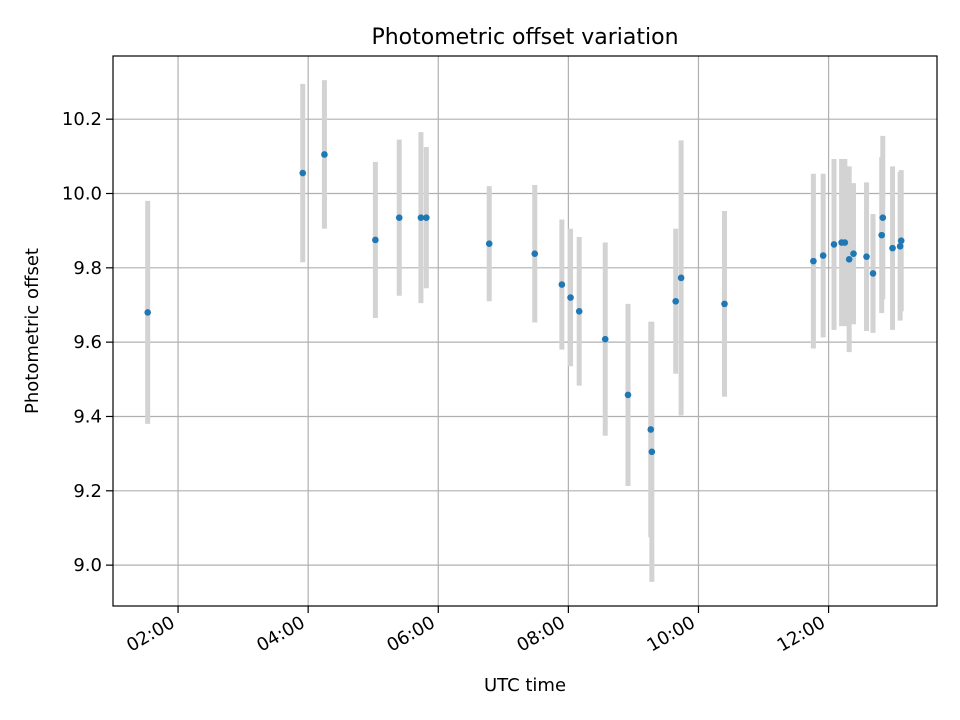 Image resolution: width=960 pixels, height=720 pixels. I want to click on y-tick-label: 9.2, so click(87, 491).